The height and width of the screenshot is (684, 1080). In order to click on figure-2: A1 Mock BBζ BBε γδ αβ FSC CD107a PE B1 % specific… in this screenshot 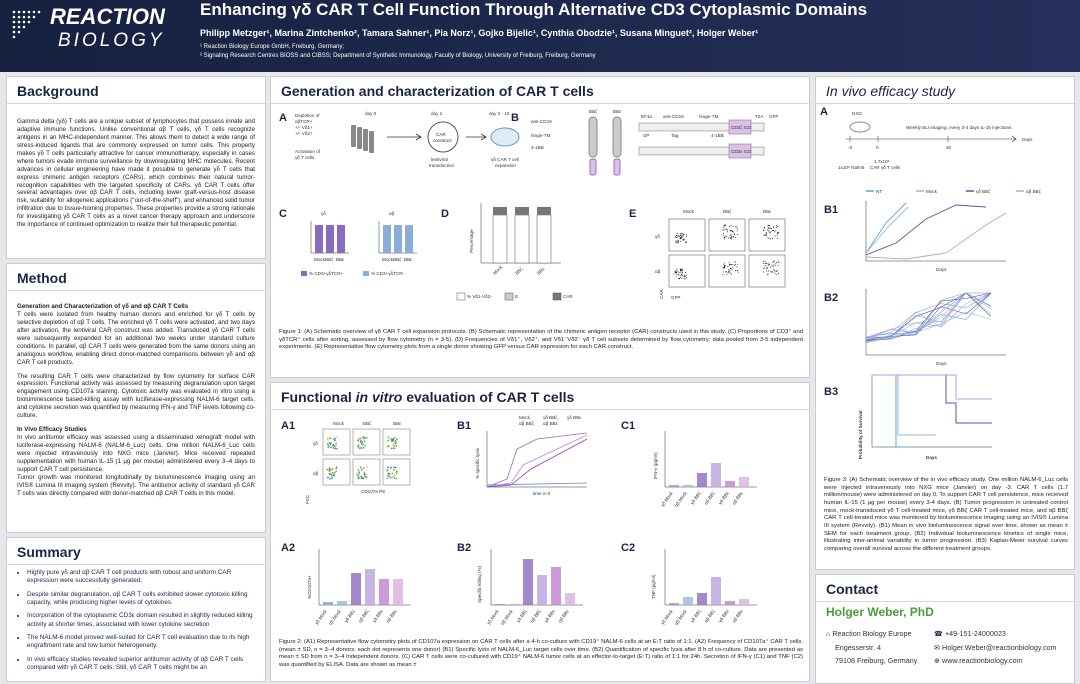, I will do `click(519, 520)`.